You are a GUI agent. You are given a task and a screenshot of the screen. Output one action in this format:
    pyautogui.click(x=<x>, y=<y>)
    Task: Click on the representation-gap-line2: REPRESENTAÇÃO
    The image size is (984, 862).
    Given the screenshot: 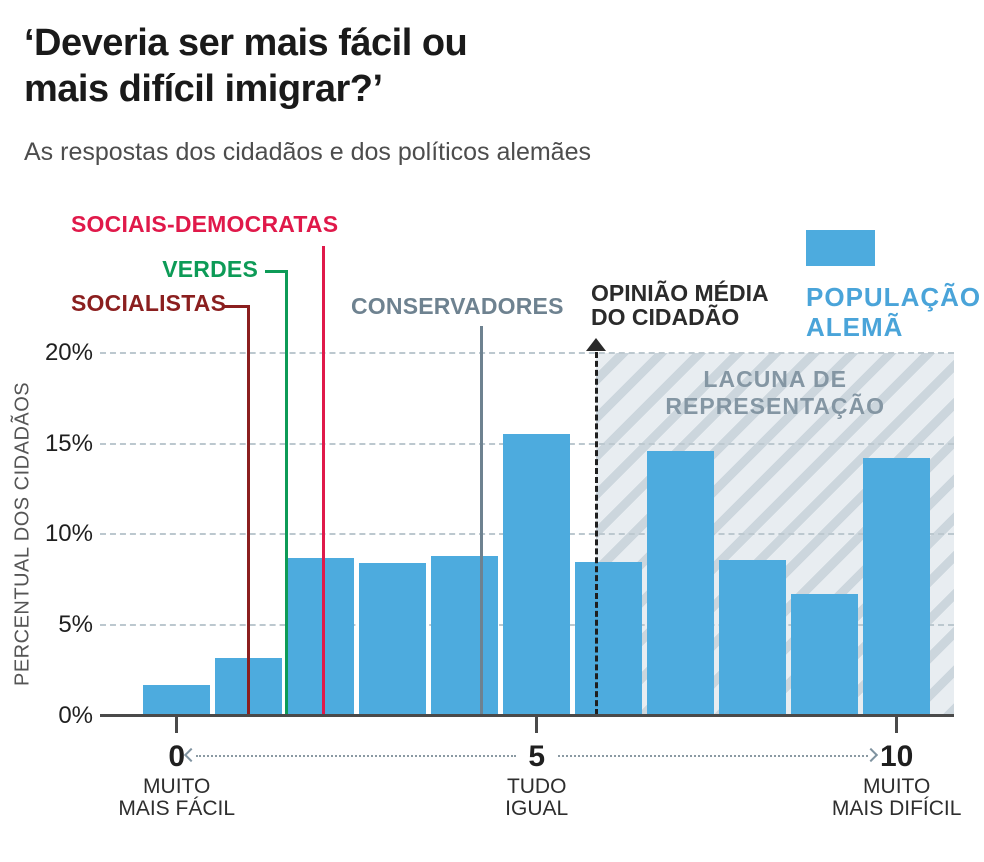 What is the action you would take?
    pyautogui.click(x=775, y=406)
    